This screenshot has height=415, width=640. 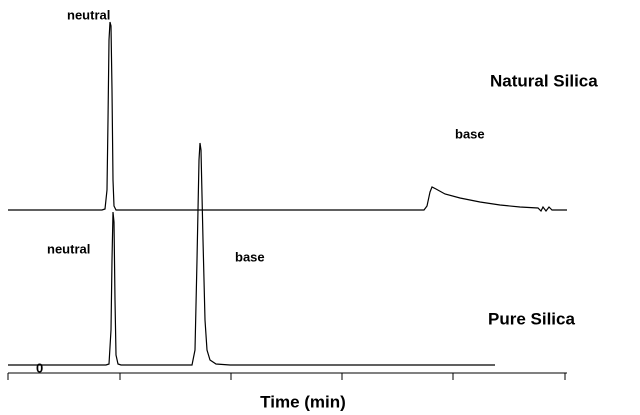 I want to click on x-axis-label: Time (min), so click(x=303, y=401).